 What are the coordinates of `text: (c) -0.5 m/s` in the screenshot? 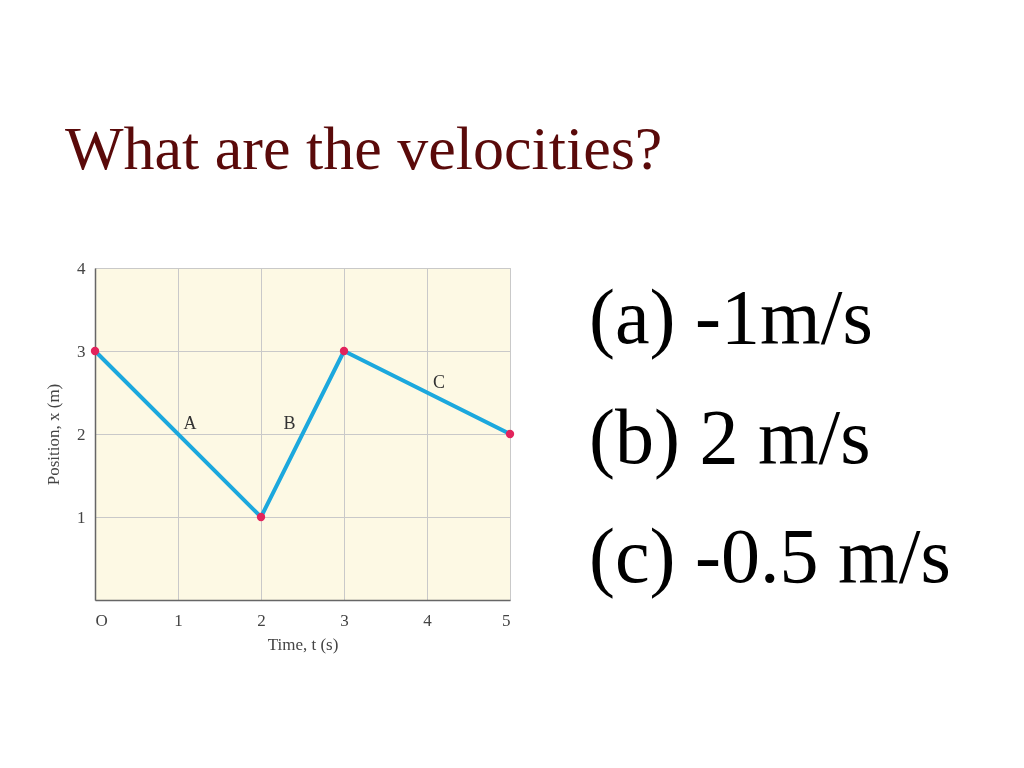 It's located at (770, 555).